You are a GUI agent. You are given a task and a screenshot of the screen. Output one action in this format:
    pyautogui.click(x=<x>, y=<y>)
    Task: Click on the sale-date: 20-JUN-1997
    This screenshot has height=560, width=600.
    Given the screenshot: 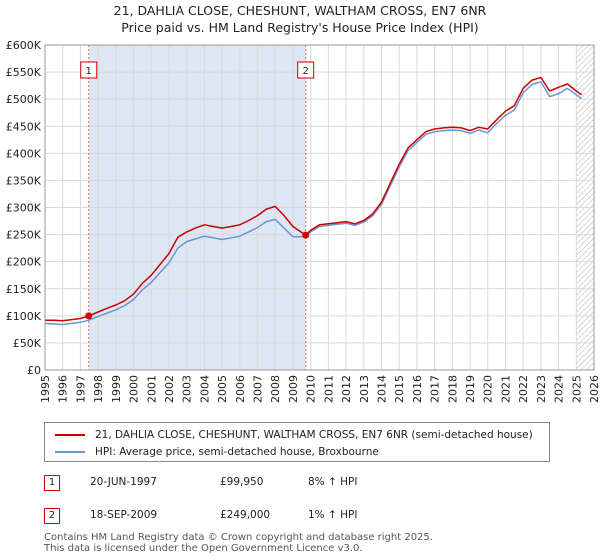 What is the action you would take?
    pyautogui.click(x=123, y=482)
    